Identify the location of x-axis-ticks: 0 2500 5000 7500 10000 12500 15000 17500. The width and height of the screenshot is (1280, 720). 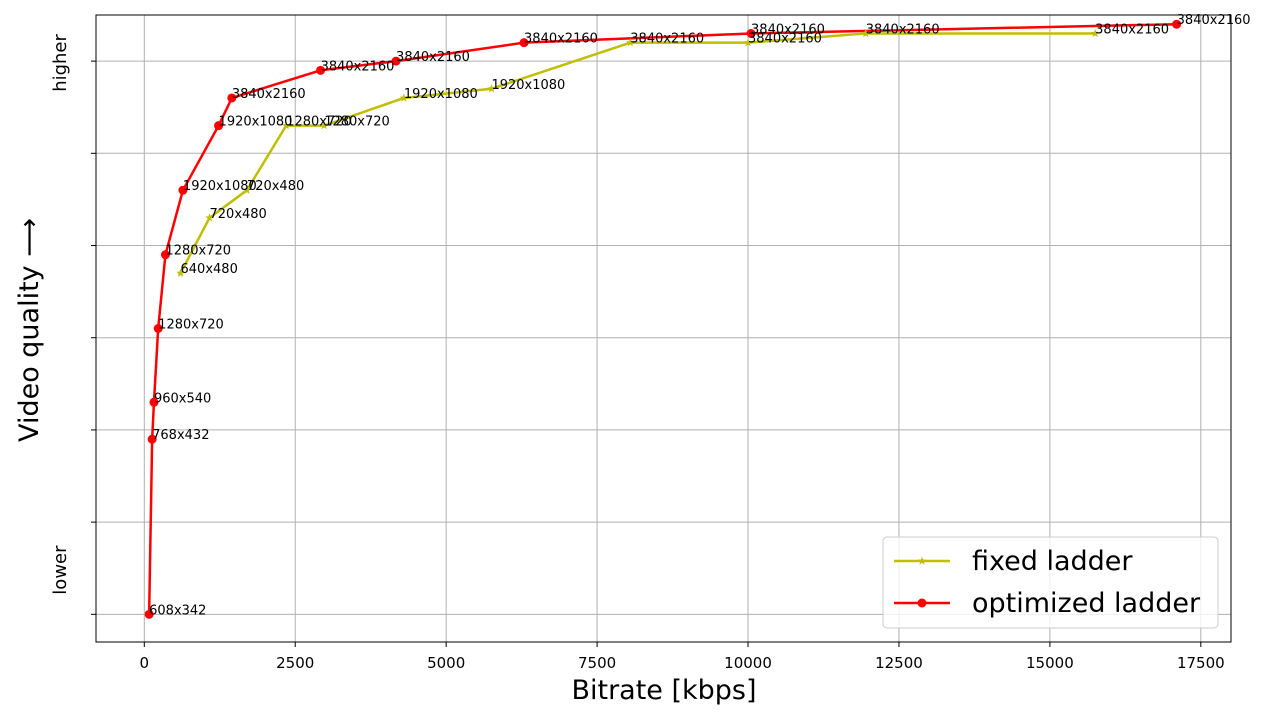
(682, 657).